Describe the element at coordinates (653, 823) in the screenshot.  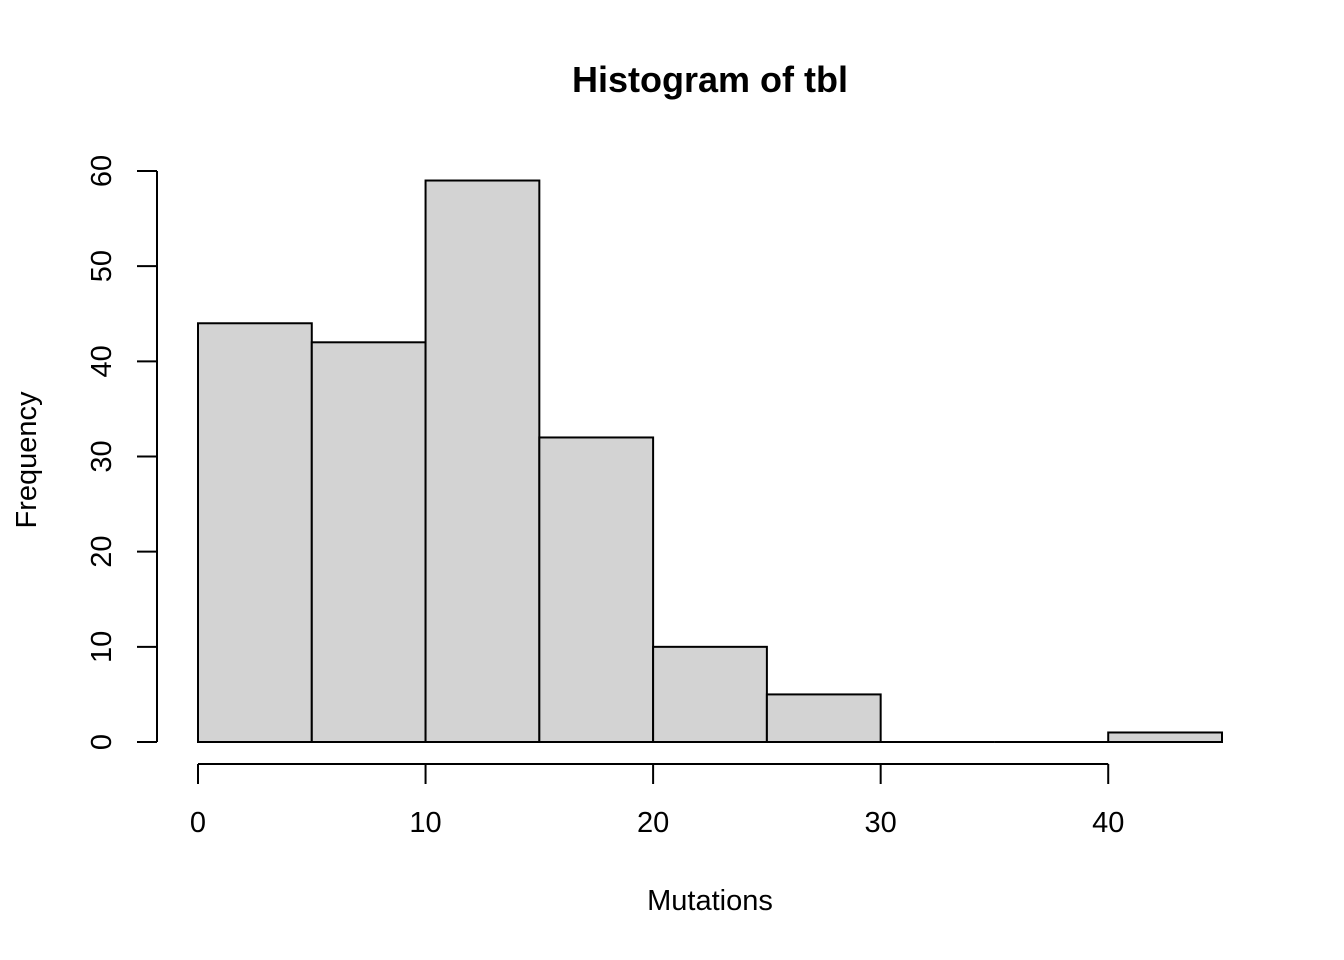
I see `x-tick-label: 20` at that location.